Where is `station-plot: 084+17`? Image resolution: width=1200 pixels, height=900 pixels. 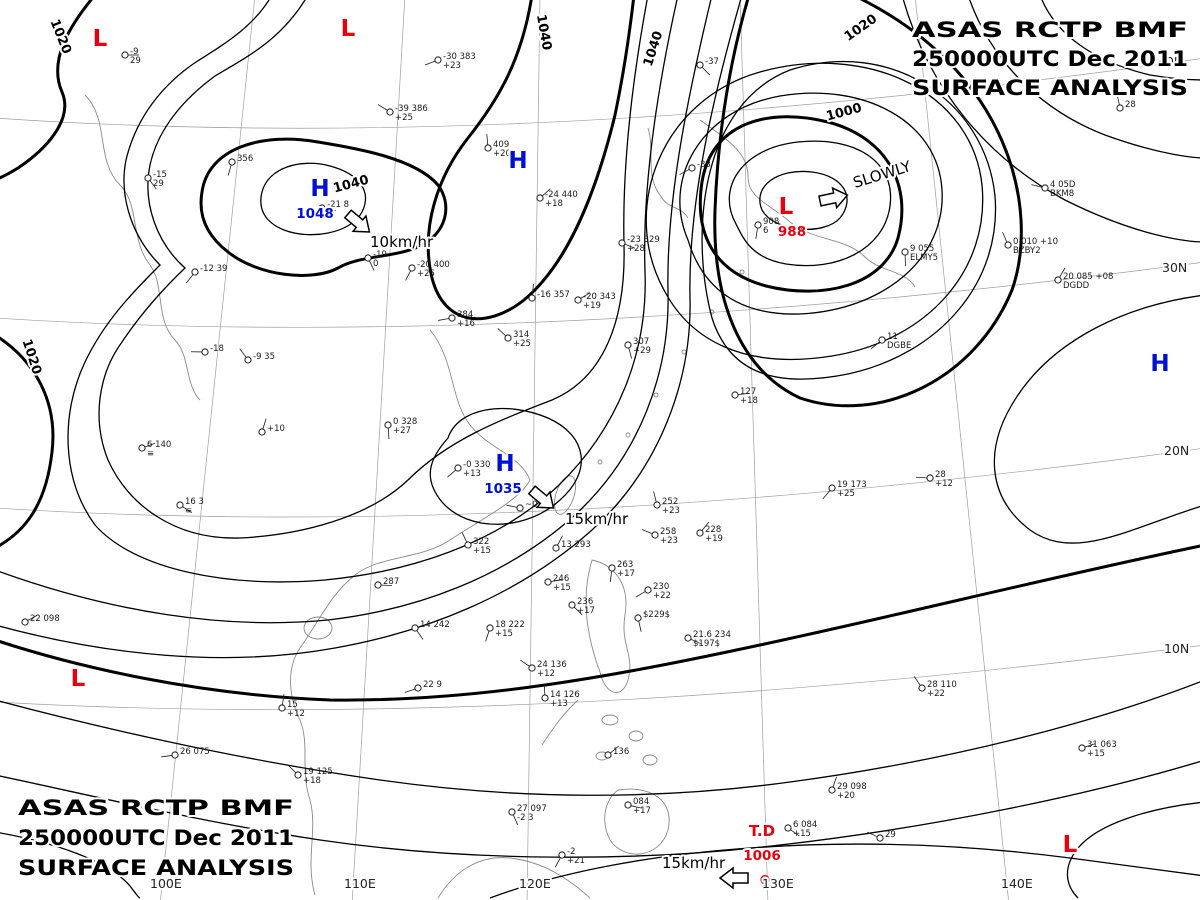 station-plot: 084+17 is located at coordinates (637, 806).